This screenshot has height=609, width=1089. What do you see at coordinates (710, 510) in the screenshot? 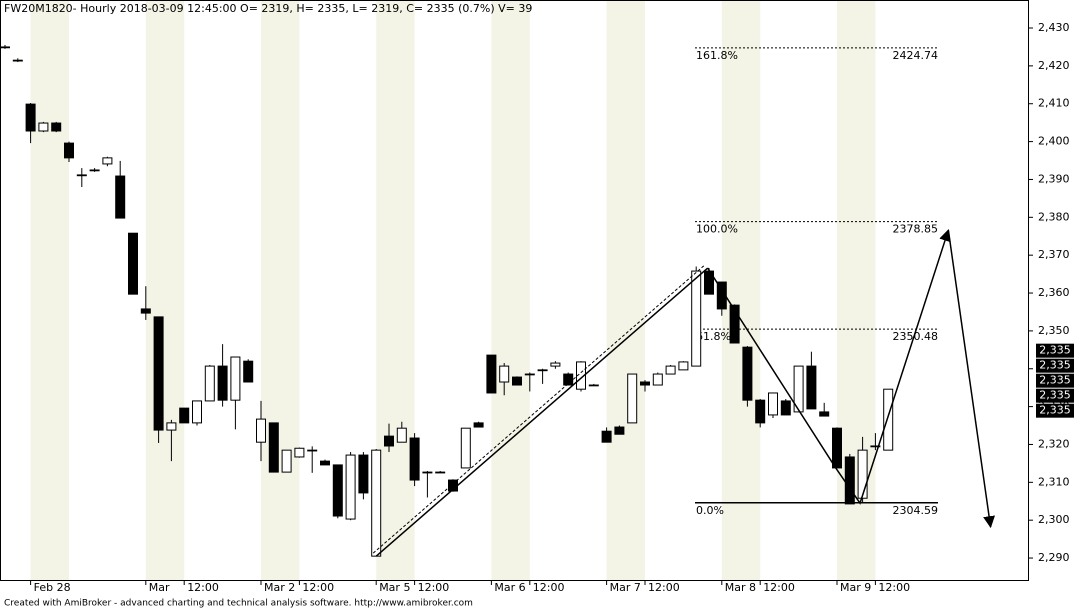
I see `fib-label: 0.0%` at bounding box center [710, 510].